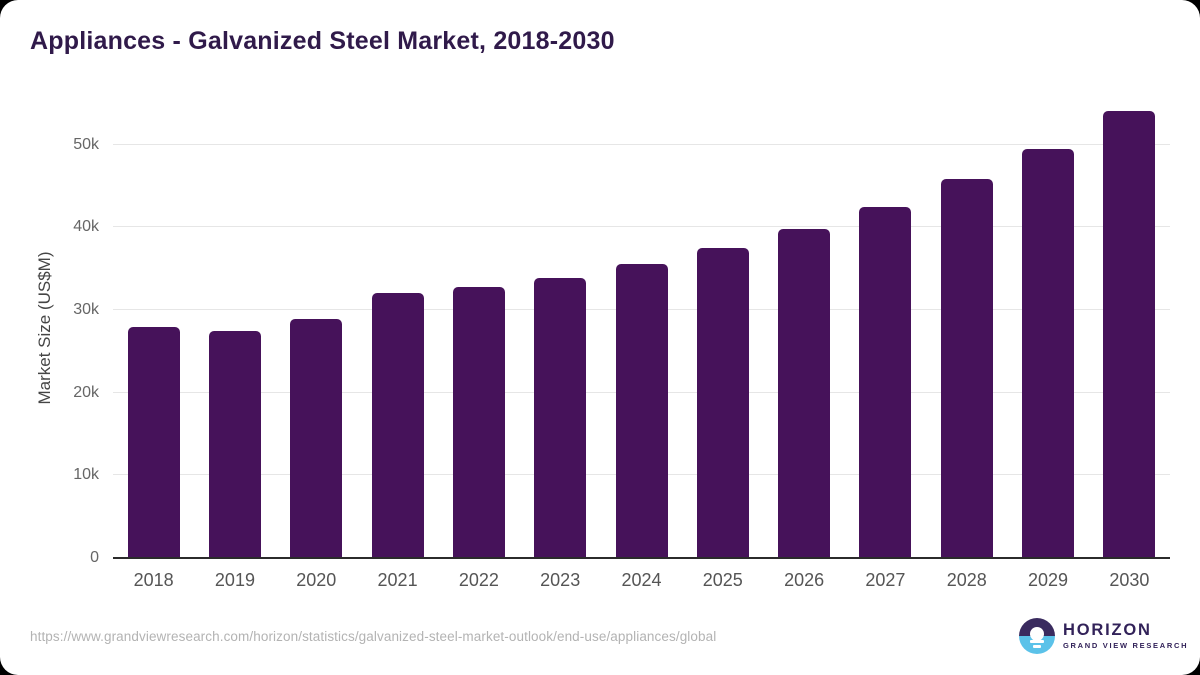  I want to click on x-axis-line, so click(641, 558).